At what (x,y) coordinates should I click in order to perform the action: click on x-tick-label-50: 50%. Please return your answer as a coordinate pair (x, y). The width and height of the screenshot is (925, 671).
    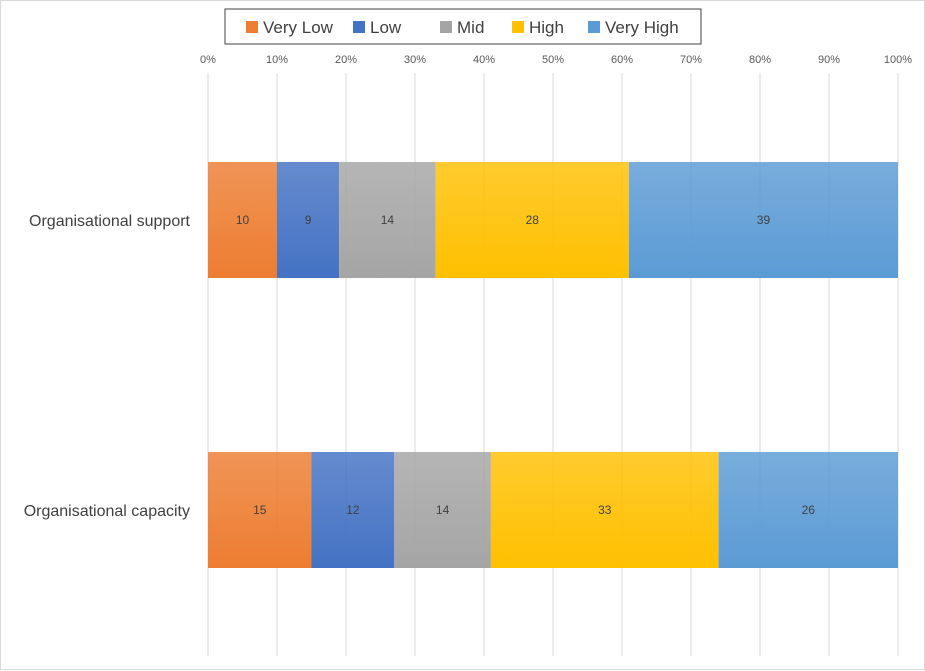
    Looking at the image, I should click on (553, 60).